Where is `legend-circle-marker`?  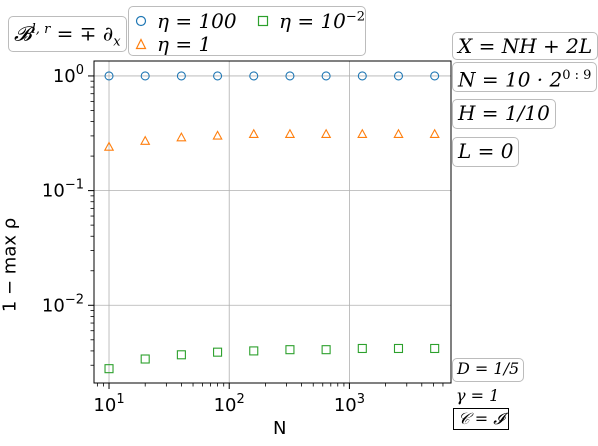
legend-circle-marker is located at coordinates (141, 21).